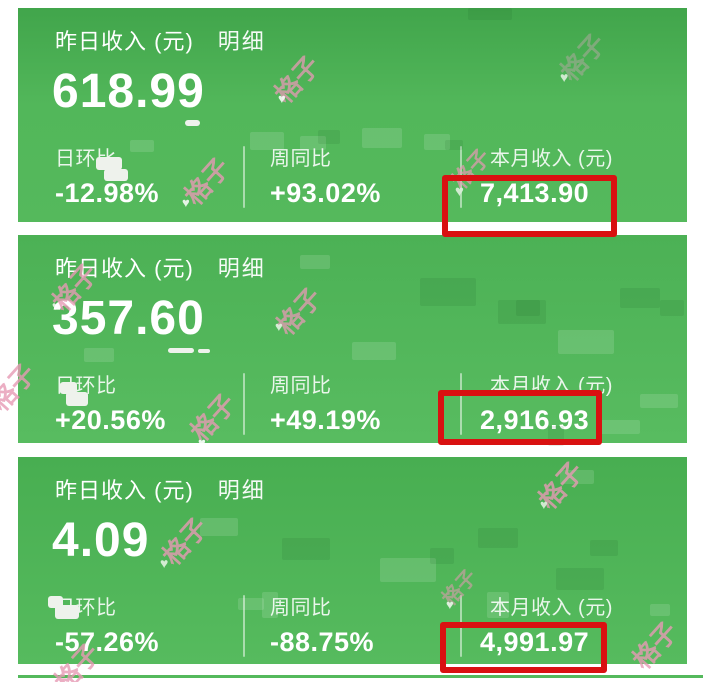 This screenshot has height=682, width=703. I want to click on metric-week-over-week: 周同比 +93.02%, so click(325, 177).